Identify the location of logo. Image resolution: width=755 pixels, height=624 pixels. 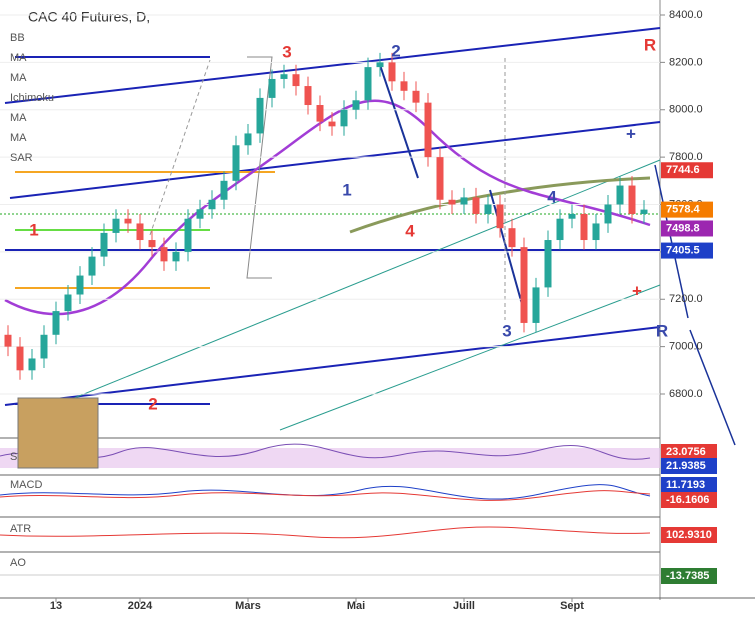
(58, 433).